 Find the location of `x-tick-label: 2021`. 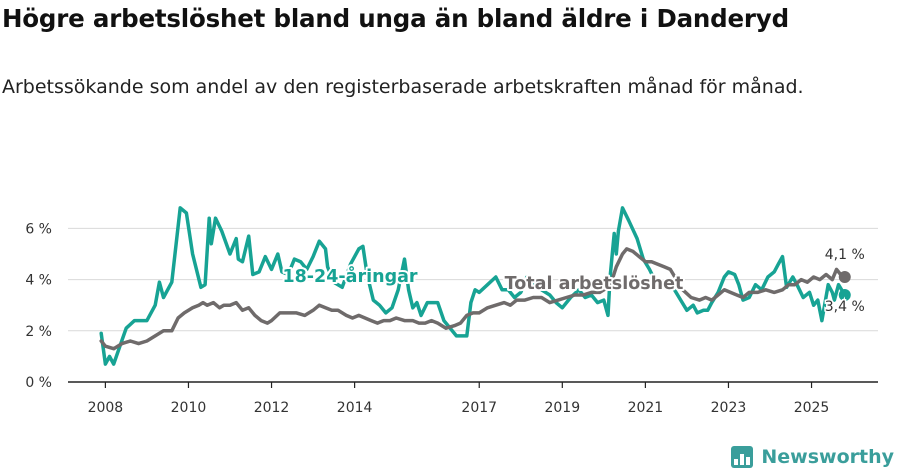

x-tick-label: 2021 is located at coordinates (646, 408).